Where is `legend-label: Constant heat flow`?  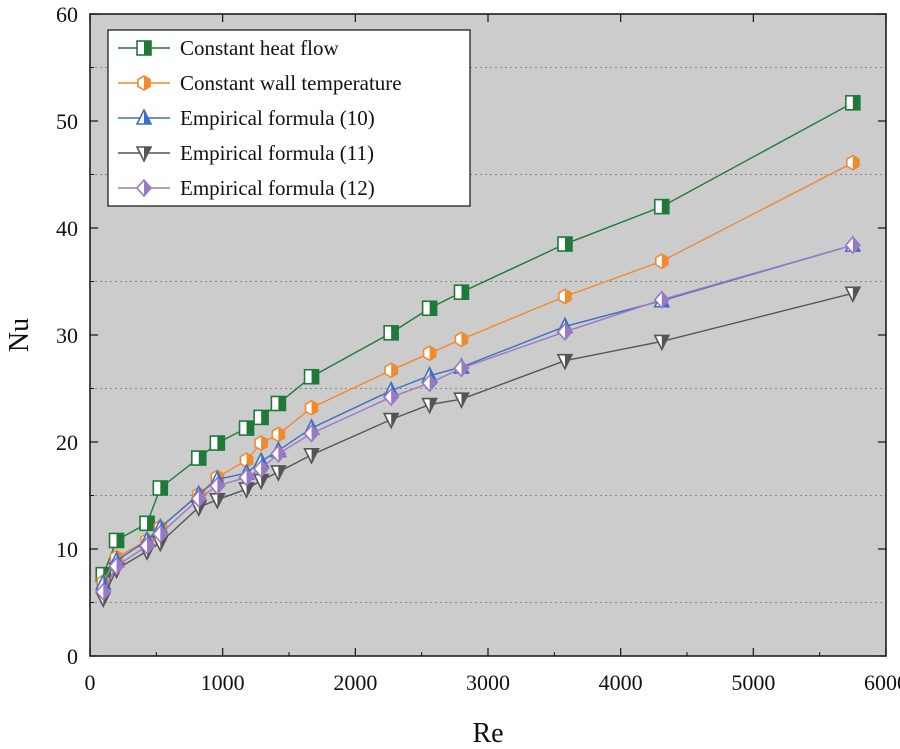
legend-label: Constant heat flow is located at coordinates (259, 48).